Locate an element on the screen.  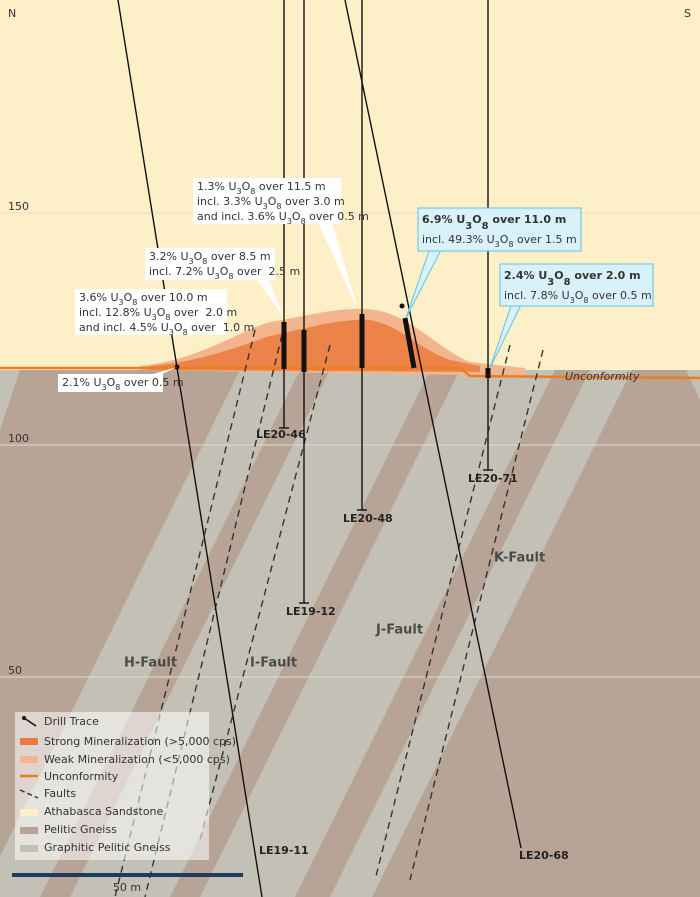
annotation-line: incl. 7.8% U3O8 over 0.5 m is located at coordinates (578, 297).